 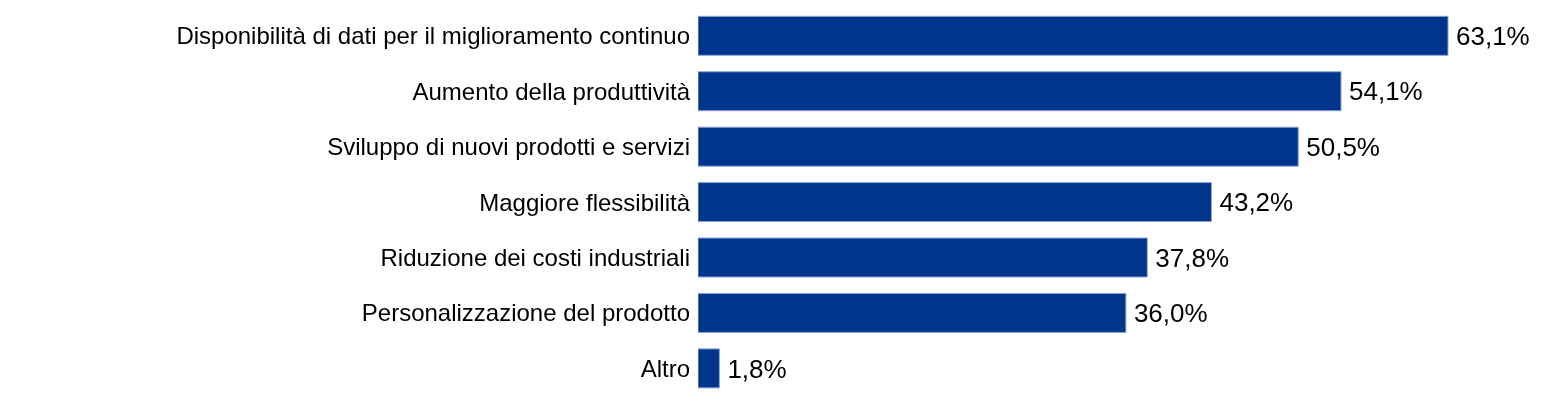 What do you see at coordinates (551, 91) in the screenshot?
I see `y-tick-label: Aumento della produttività` at bounding box center [551, 91].